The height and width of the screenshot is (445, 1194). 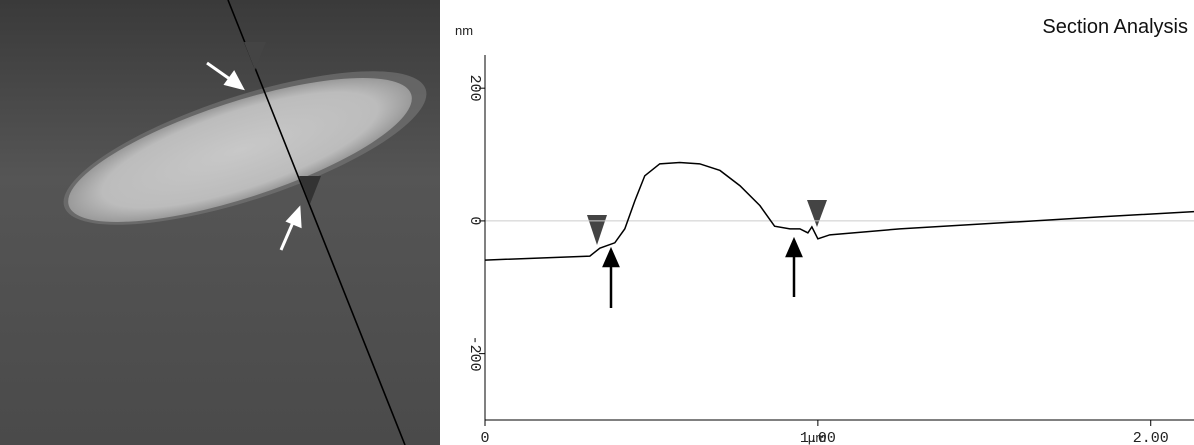 I want to click on y-tick-label: 200, so click(x=474, y=88).